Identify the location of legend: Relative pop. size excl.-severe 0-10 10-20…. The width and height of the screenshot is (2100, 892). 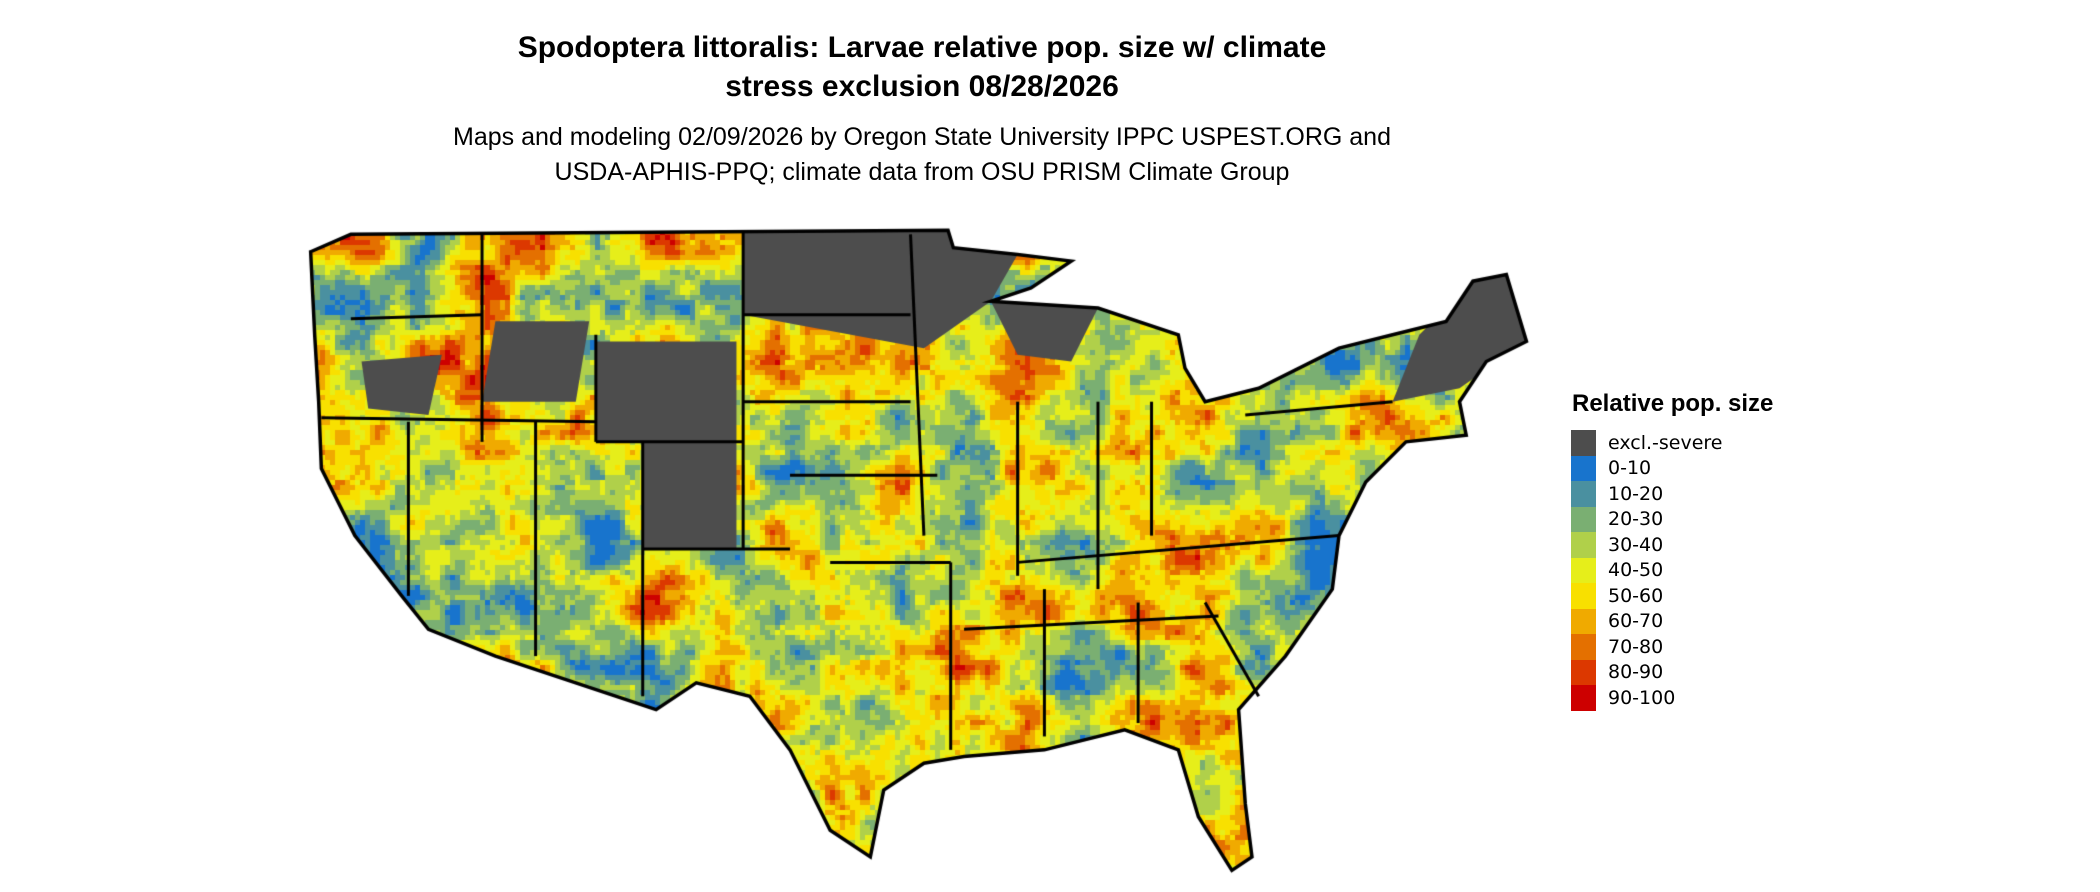
(1672, 550).